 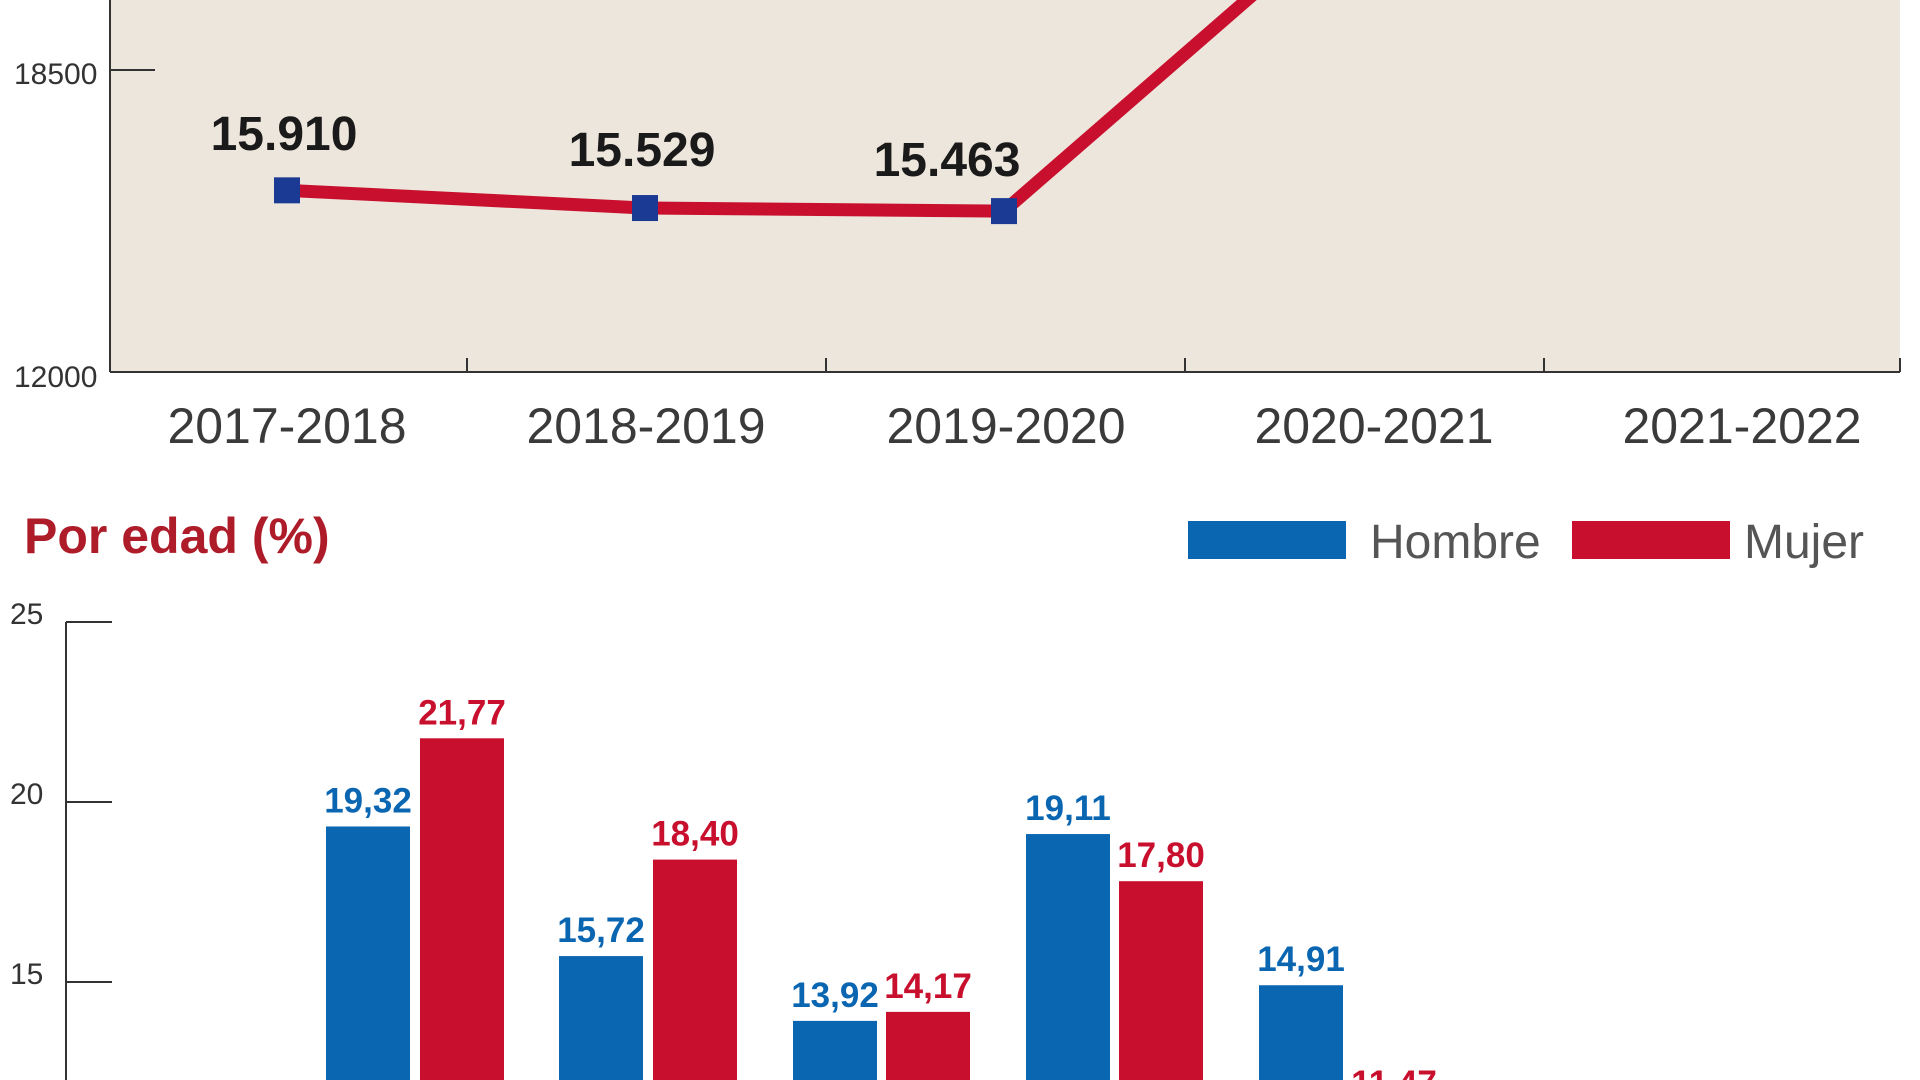 What do you see at coordinates (26, 794) in the screenshot?
I see `bar-ytick-label: 20` at bounding box center [26, 794].